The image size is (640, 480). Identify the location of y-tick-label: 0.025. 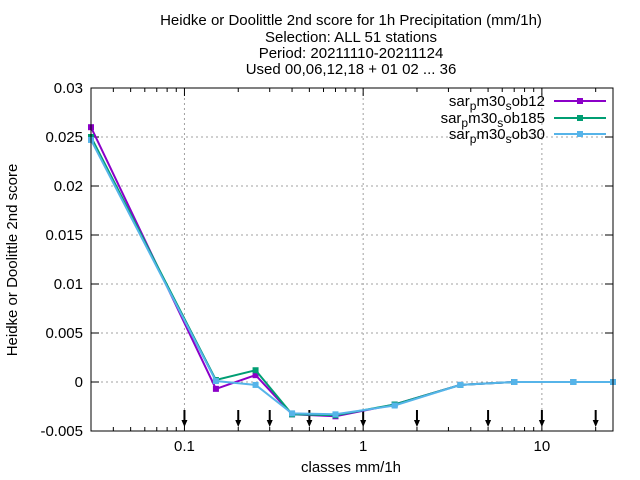
(64, 137).